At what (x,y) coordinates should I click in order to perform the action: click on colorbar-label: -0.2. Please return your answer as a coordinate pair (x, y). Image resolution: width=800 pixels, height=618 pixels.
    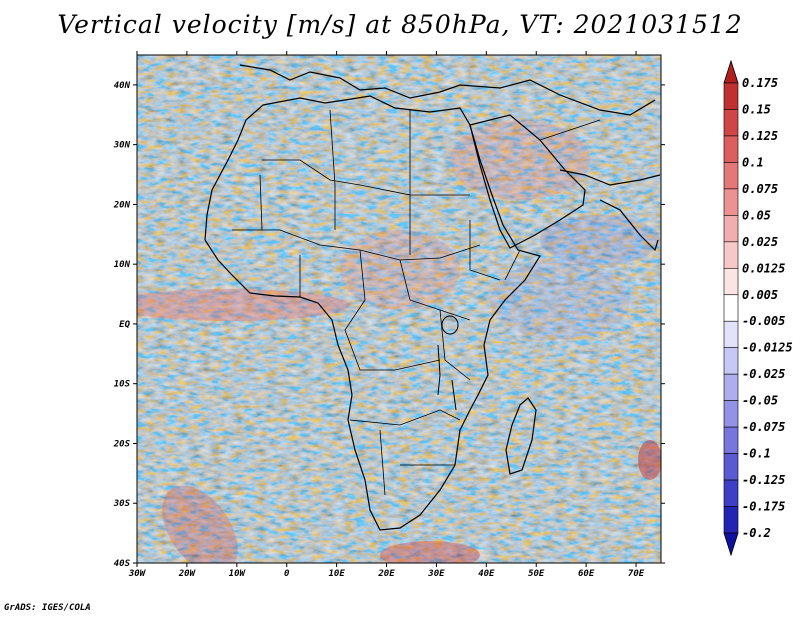
    Looking at the image, I should click on (756, 533).